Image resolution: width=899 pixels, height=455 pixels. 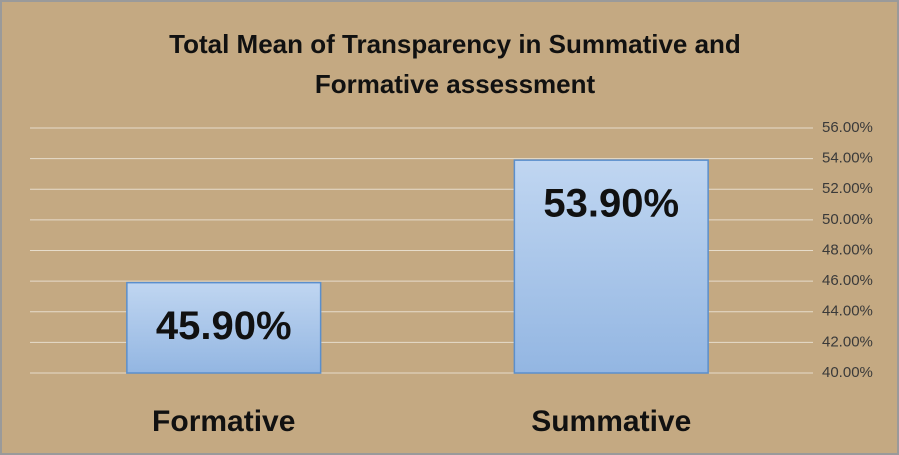 What do you see at coordinates (847, 127) in the screenshot?
I see `y-tick-label: 56.00%` at bounding box center [847, 127].